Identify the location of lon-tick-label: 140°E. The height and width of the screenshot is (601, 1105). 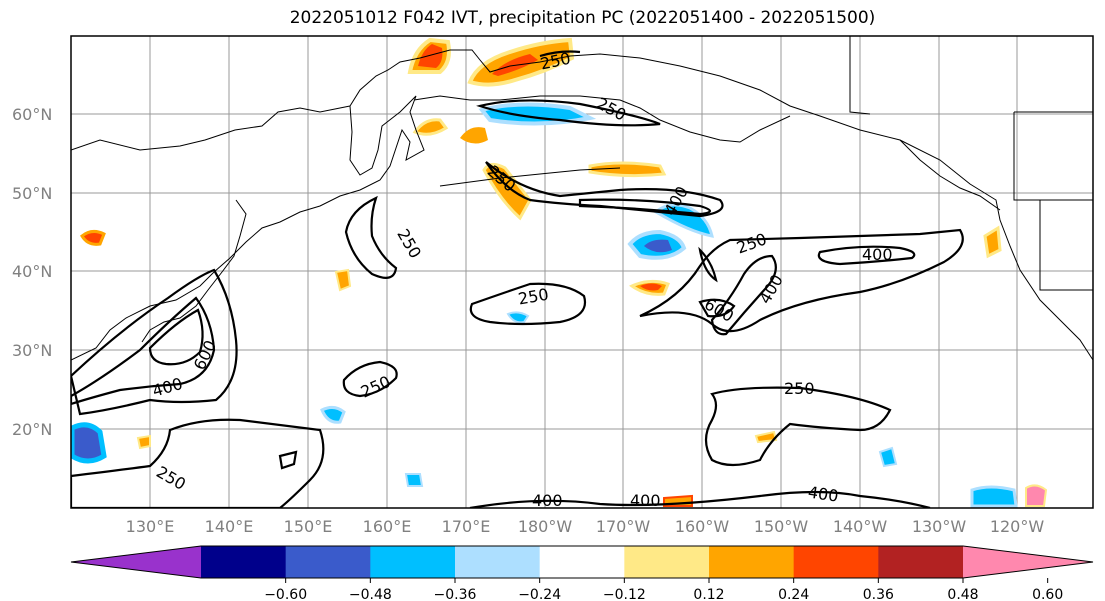
(229, 526).